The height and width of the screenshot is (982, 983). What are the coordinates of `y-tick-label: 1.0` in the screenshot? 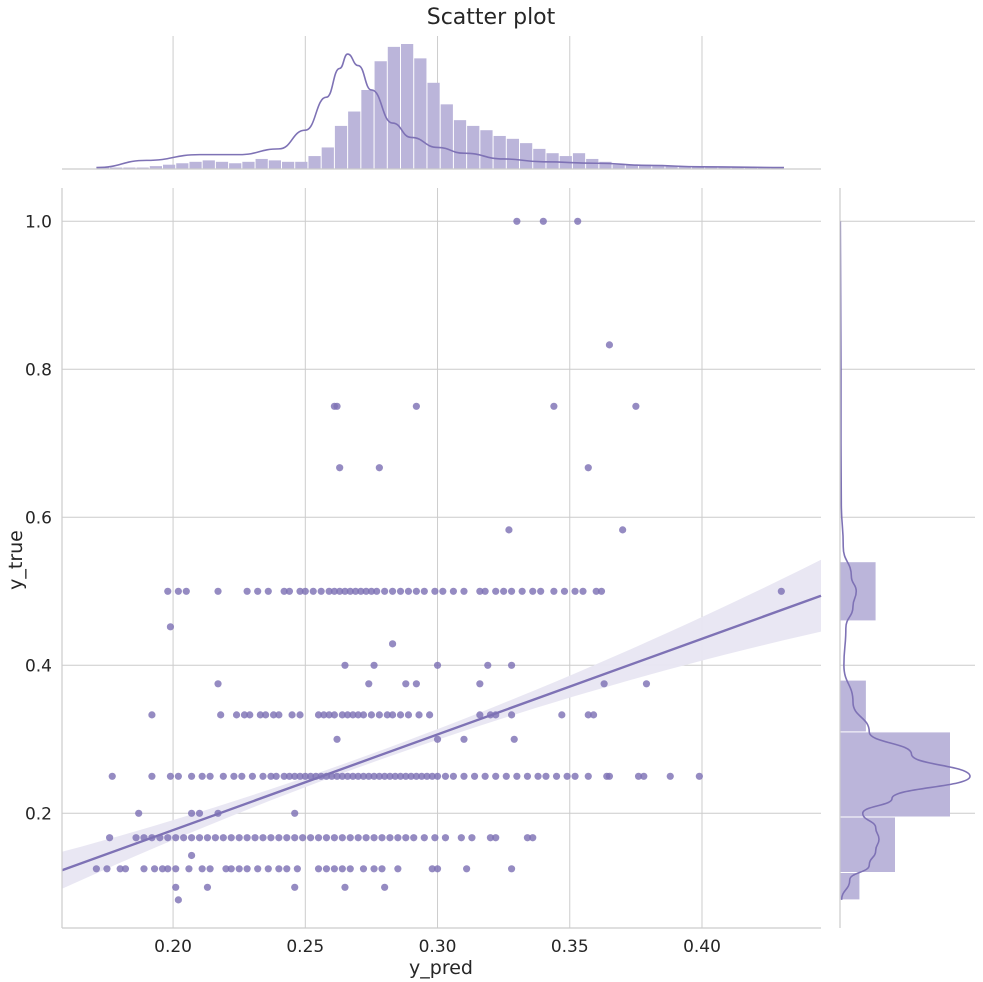 It's located at (38, 222).